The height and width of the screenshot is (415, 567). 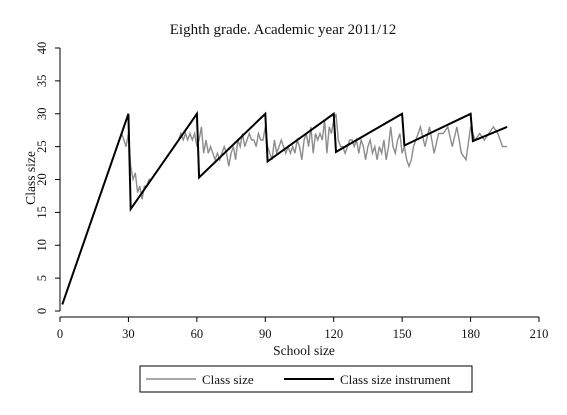 What do you see at coordinates (303, 328) in the screenshot?
I see `x-axis: 0 30 60 90 120 150 180 210` at bounding box center [303, 328].